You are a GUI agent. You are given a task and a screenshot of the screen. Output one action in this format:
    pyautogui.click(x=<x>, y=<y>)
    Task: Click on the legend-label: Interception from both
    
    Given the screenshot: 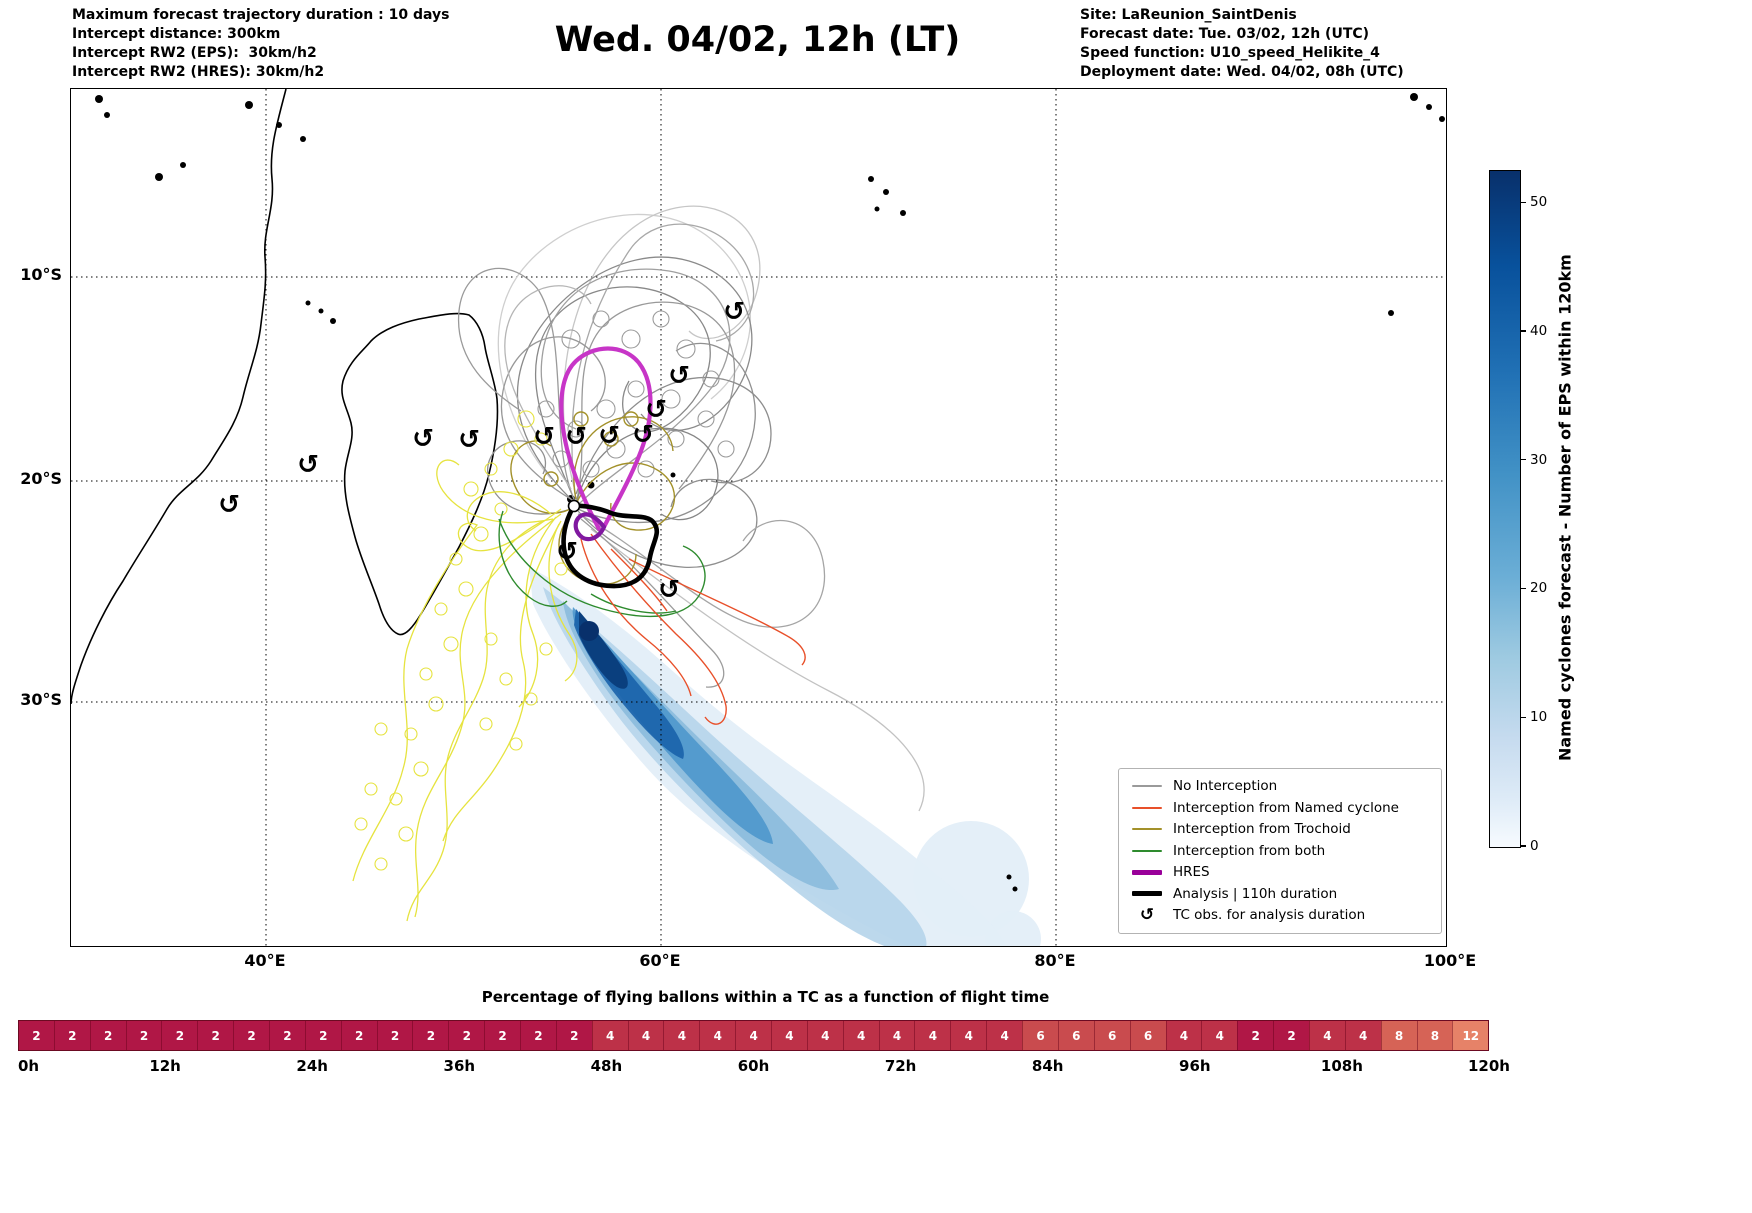 What is the action you would take?
    pyautogui.click(x=1249, y=850)
    